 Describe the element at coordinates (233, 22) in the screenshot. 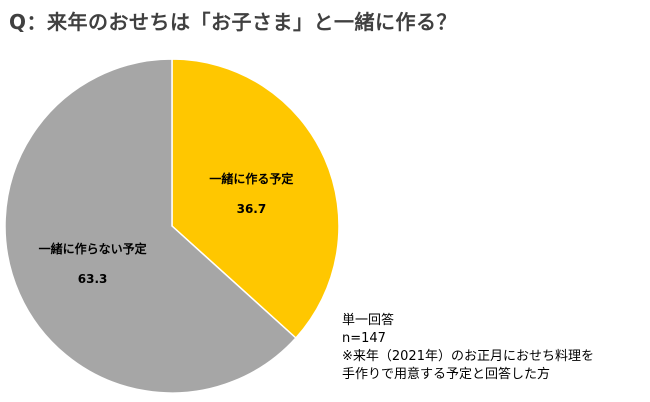

I see `chart-title: Q：来年のおせちは「お子さま」と一緒に作る？` at that location.